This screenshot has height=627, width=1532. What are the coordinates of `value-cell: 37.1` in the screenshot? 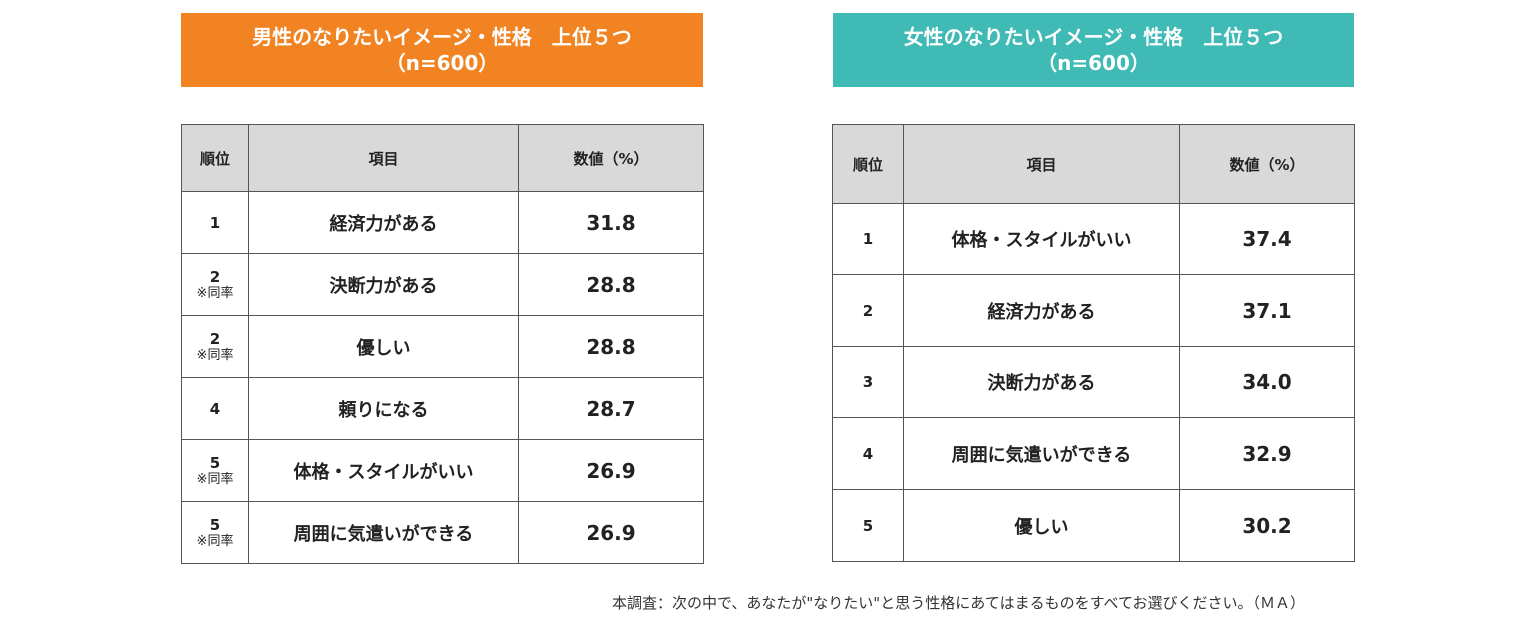 It's located at (1267, 310).